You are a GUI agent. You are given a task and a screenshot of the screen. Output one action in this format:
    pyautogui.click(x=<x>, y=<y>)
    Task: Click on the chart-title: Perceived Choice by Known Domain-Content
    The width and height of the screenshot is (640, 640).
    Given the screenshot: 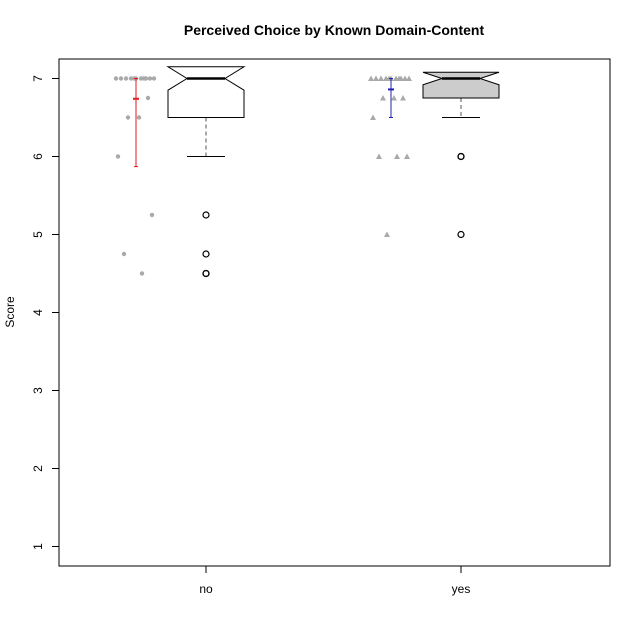 What is the action you would take?
    pyautogui.click(x=334, y=30)
    